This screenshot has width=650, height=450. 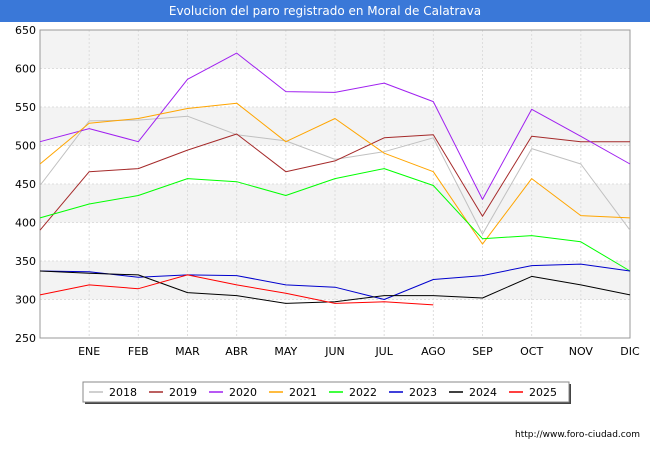 I want to click on x-tick-label: ABR, so click(x=236, y=351).